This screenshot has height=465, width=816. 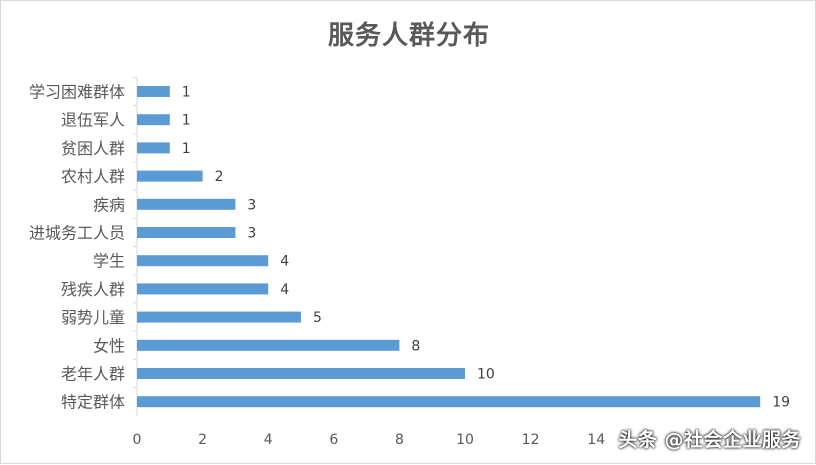 I want to click on category-label: 老年人群, so click(x=93, y=374).